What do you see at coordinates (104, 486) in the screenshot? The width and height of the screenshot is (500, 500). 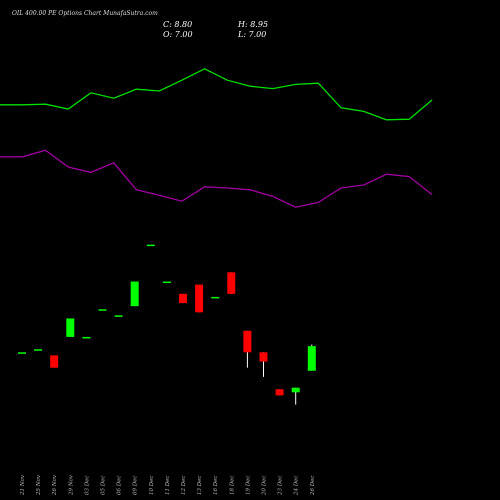 I see `x-tick-label: 05 Dec` at bounding box center [104, 486].